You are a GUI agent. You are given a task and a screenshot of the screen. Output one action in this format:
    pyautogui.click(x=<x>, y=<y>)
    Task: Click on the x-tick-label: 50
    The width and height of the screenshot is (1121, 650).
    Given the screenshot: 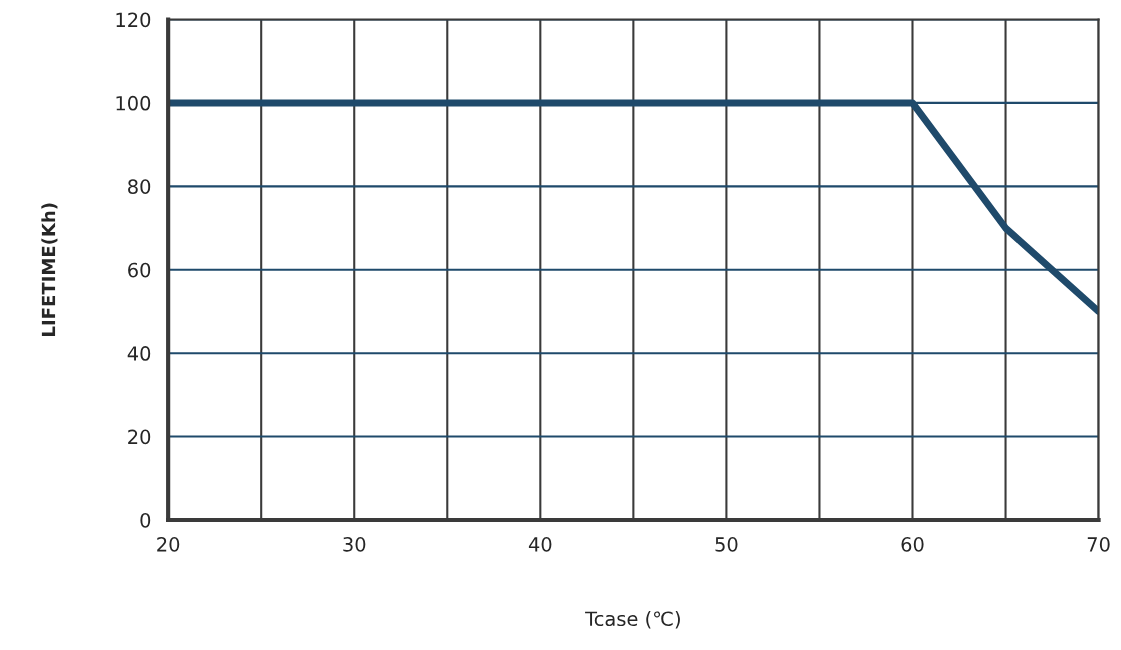 What is the action you would take?
    pyautogui.click(x=726, y=544)
    